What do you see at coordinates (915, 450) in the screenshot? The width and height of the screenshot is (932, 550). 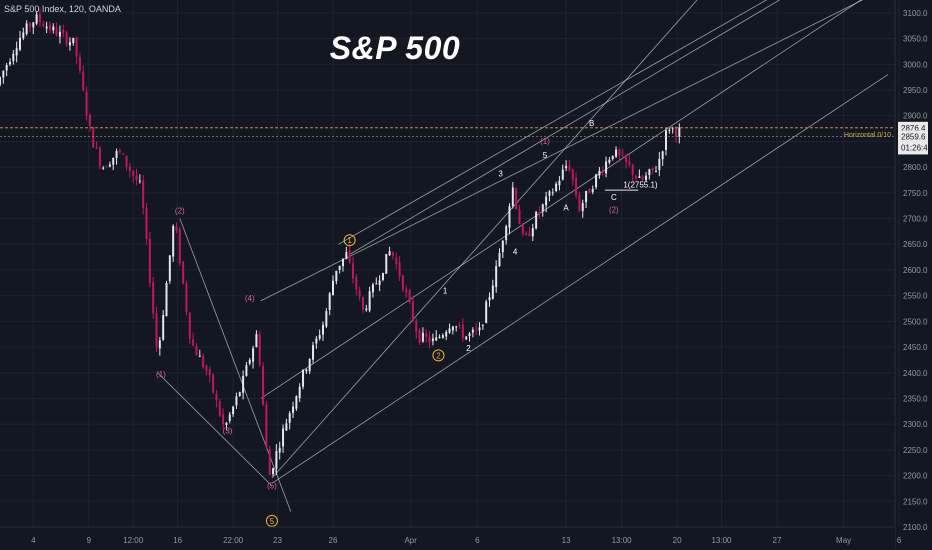 I see `price-tick-label: 2250.0` at bounding box center [915, 450].